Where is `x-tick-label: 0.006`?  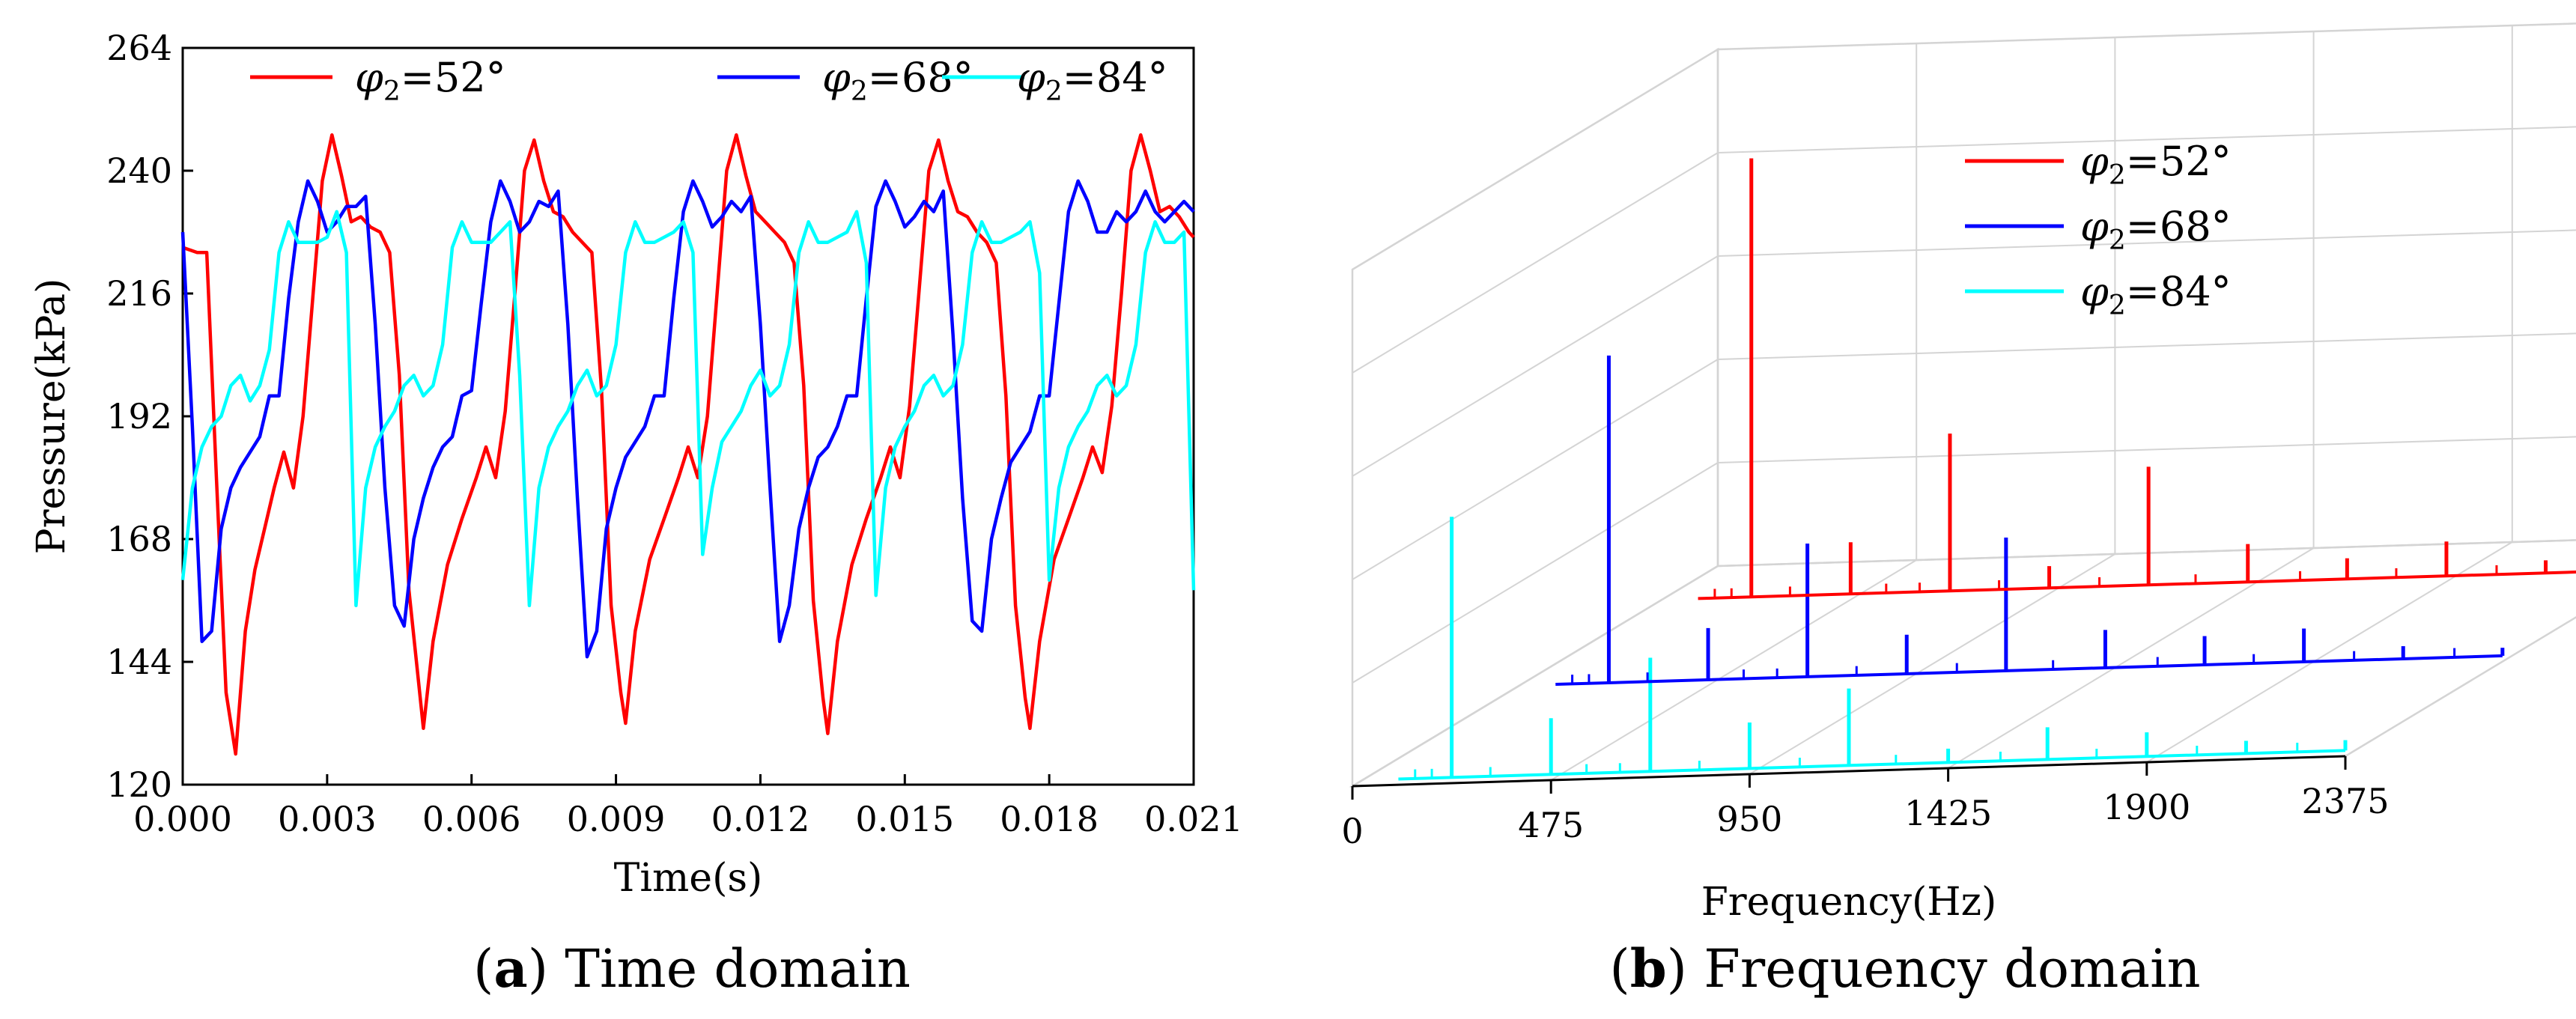
x-tick-label: 0.006 is located at coordinates (471, 819).